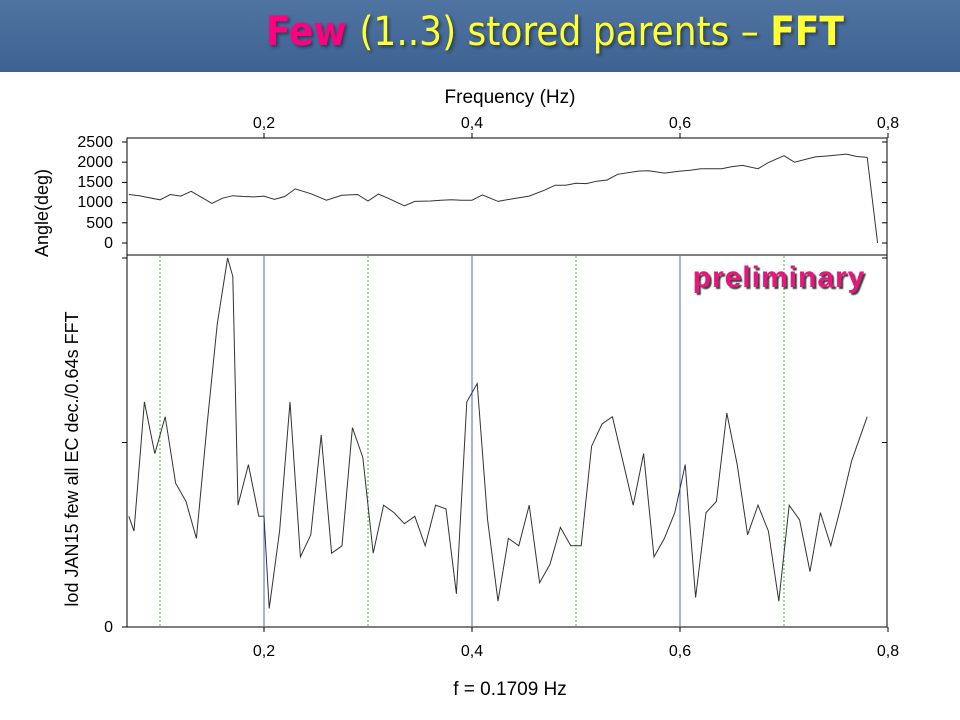 This screenshot has width=960, height=720. I want to click on top-tick-label-02: 0,2, so click(264, 123).